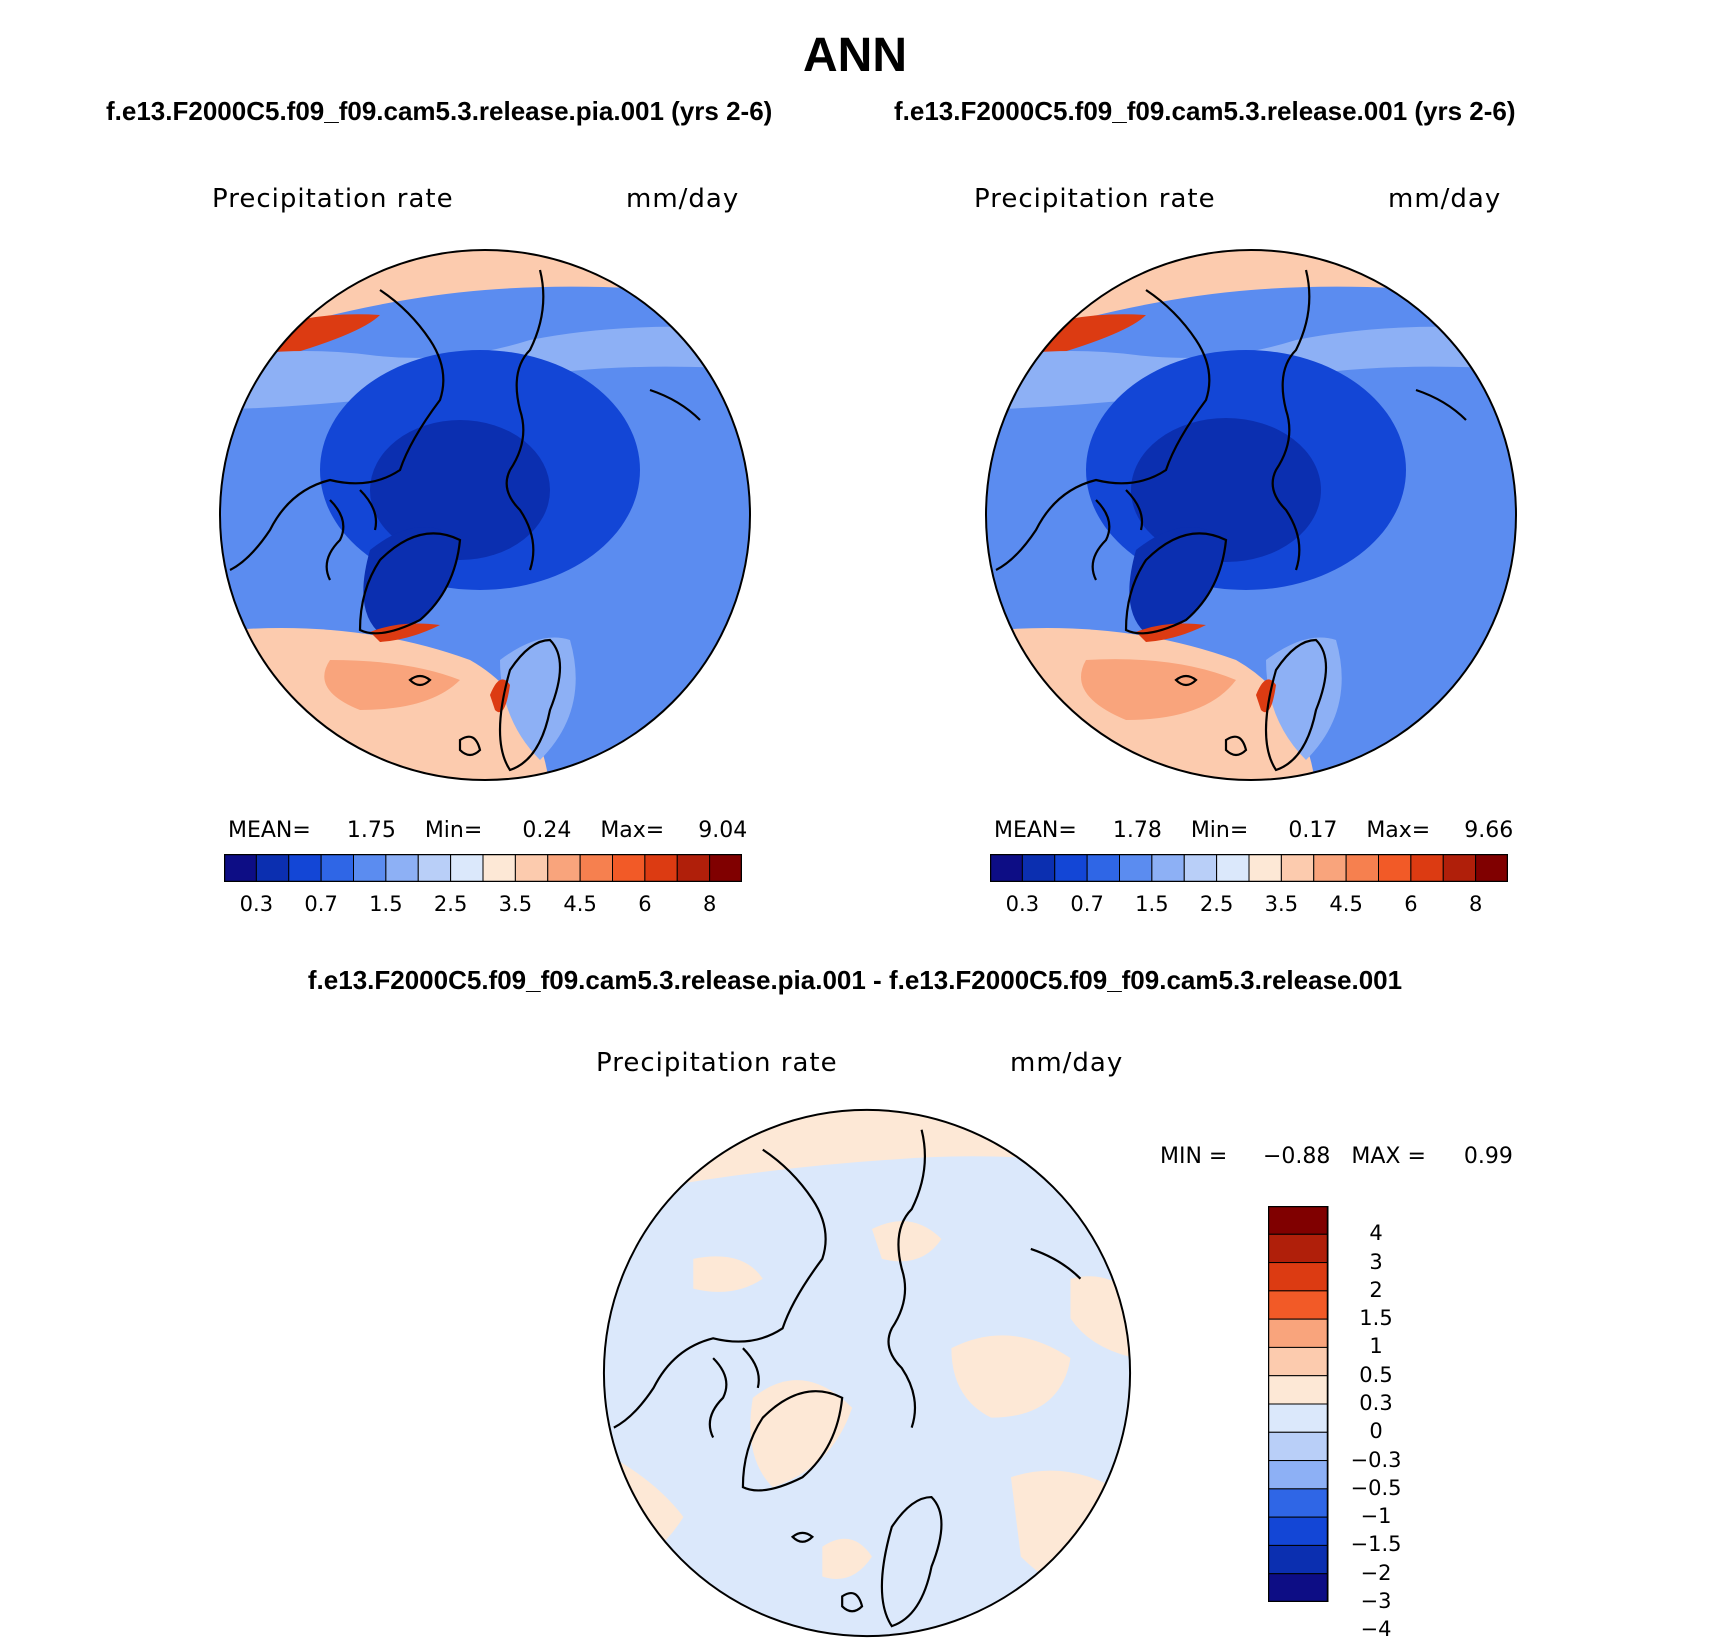  I want to click on colorbar-diff-tick-label: 0.3, so click(1376, 1403).